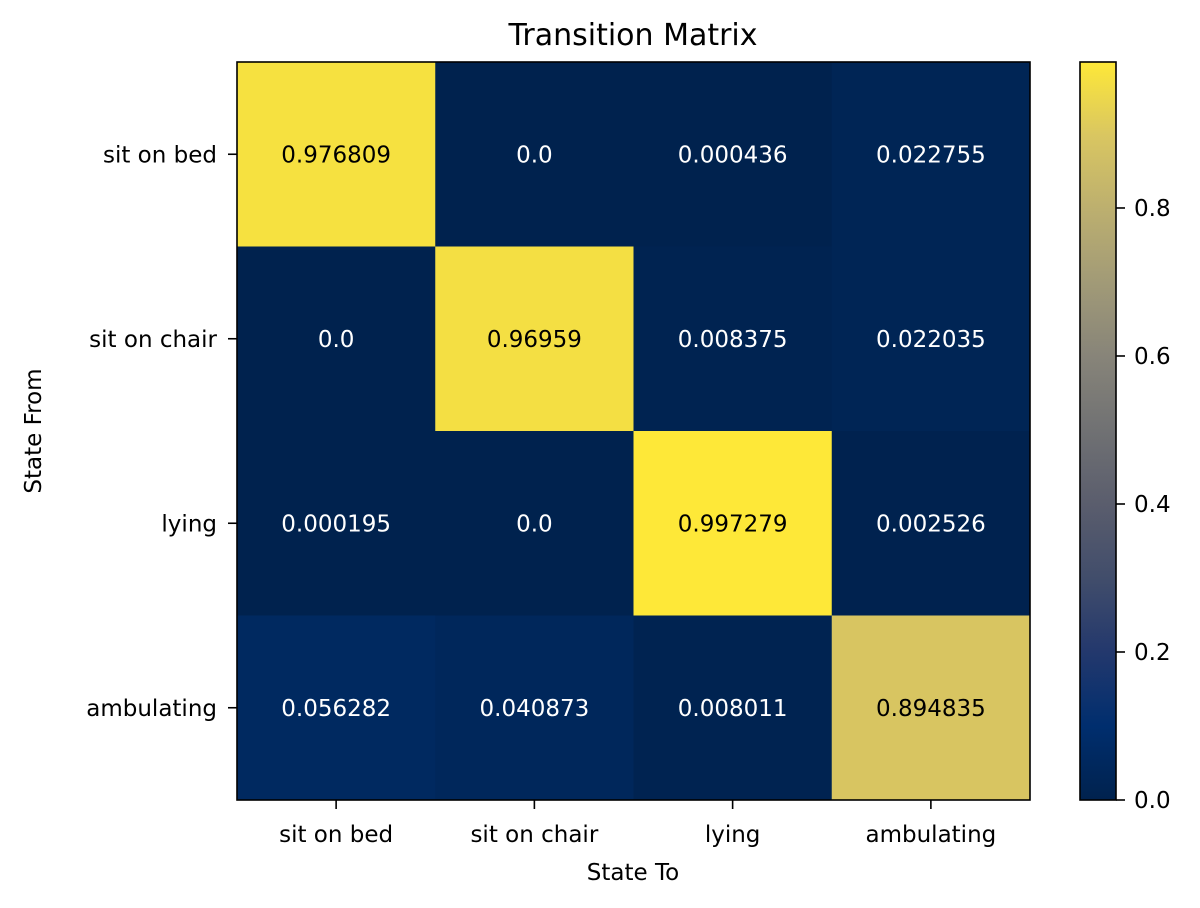 This screenshot has height=908, width=1200. I want to click on heatmap-cell-r0-c1, so click(534, 154).